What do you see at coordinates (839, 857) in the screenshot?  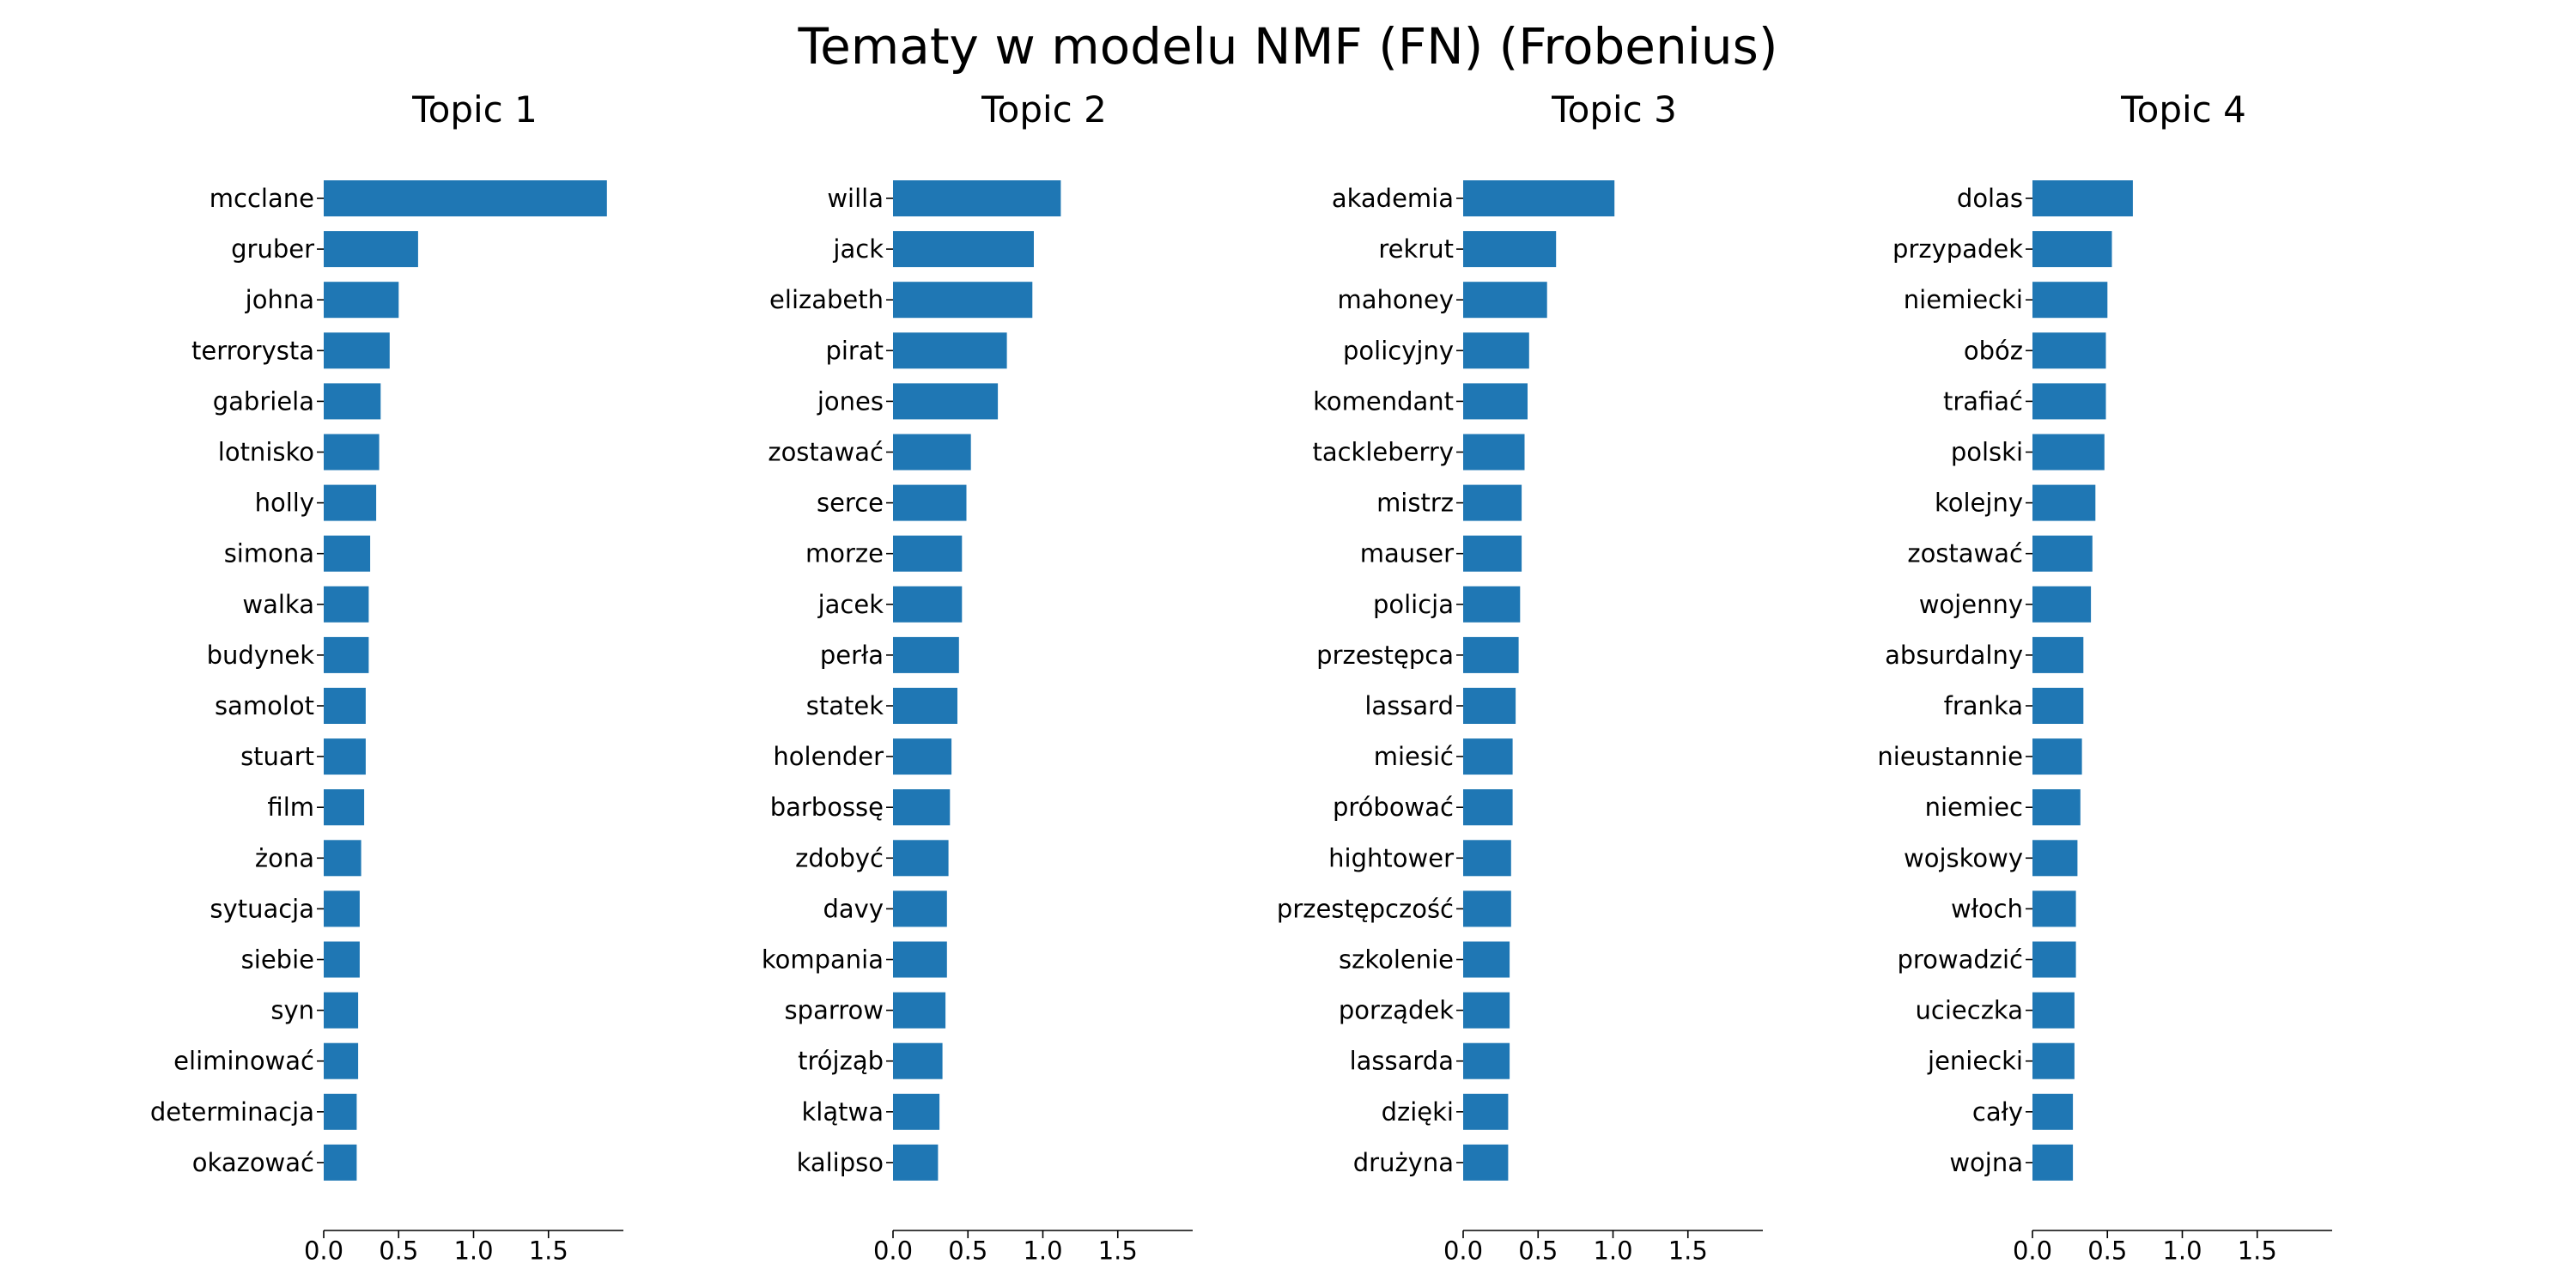 I see `category-label-topic-2-14: zdobyć` at bounding box center [839, 857].